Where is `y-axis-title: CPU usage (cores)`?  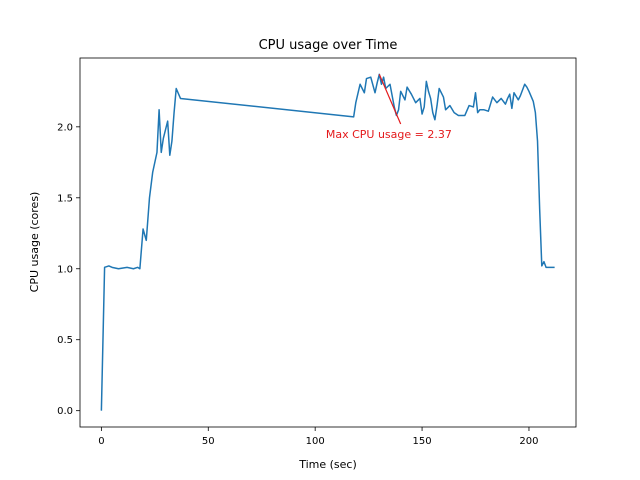 y-axis-title: CPU usage (cores) is located at coordinates (34, 242).